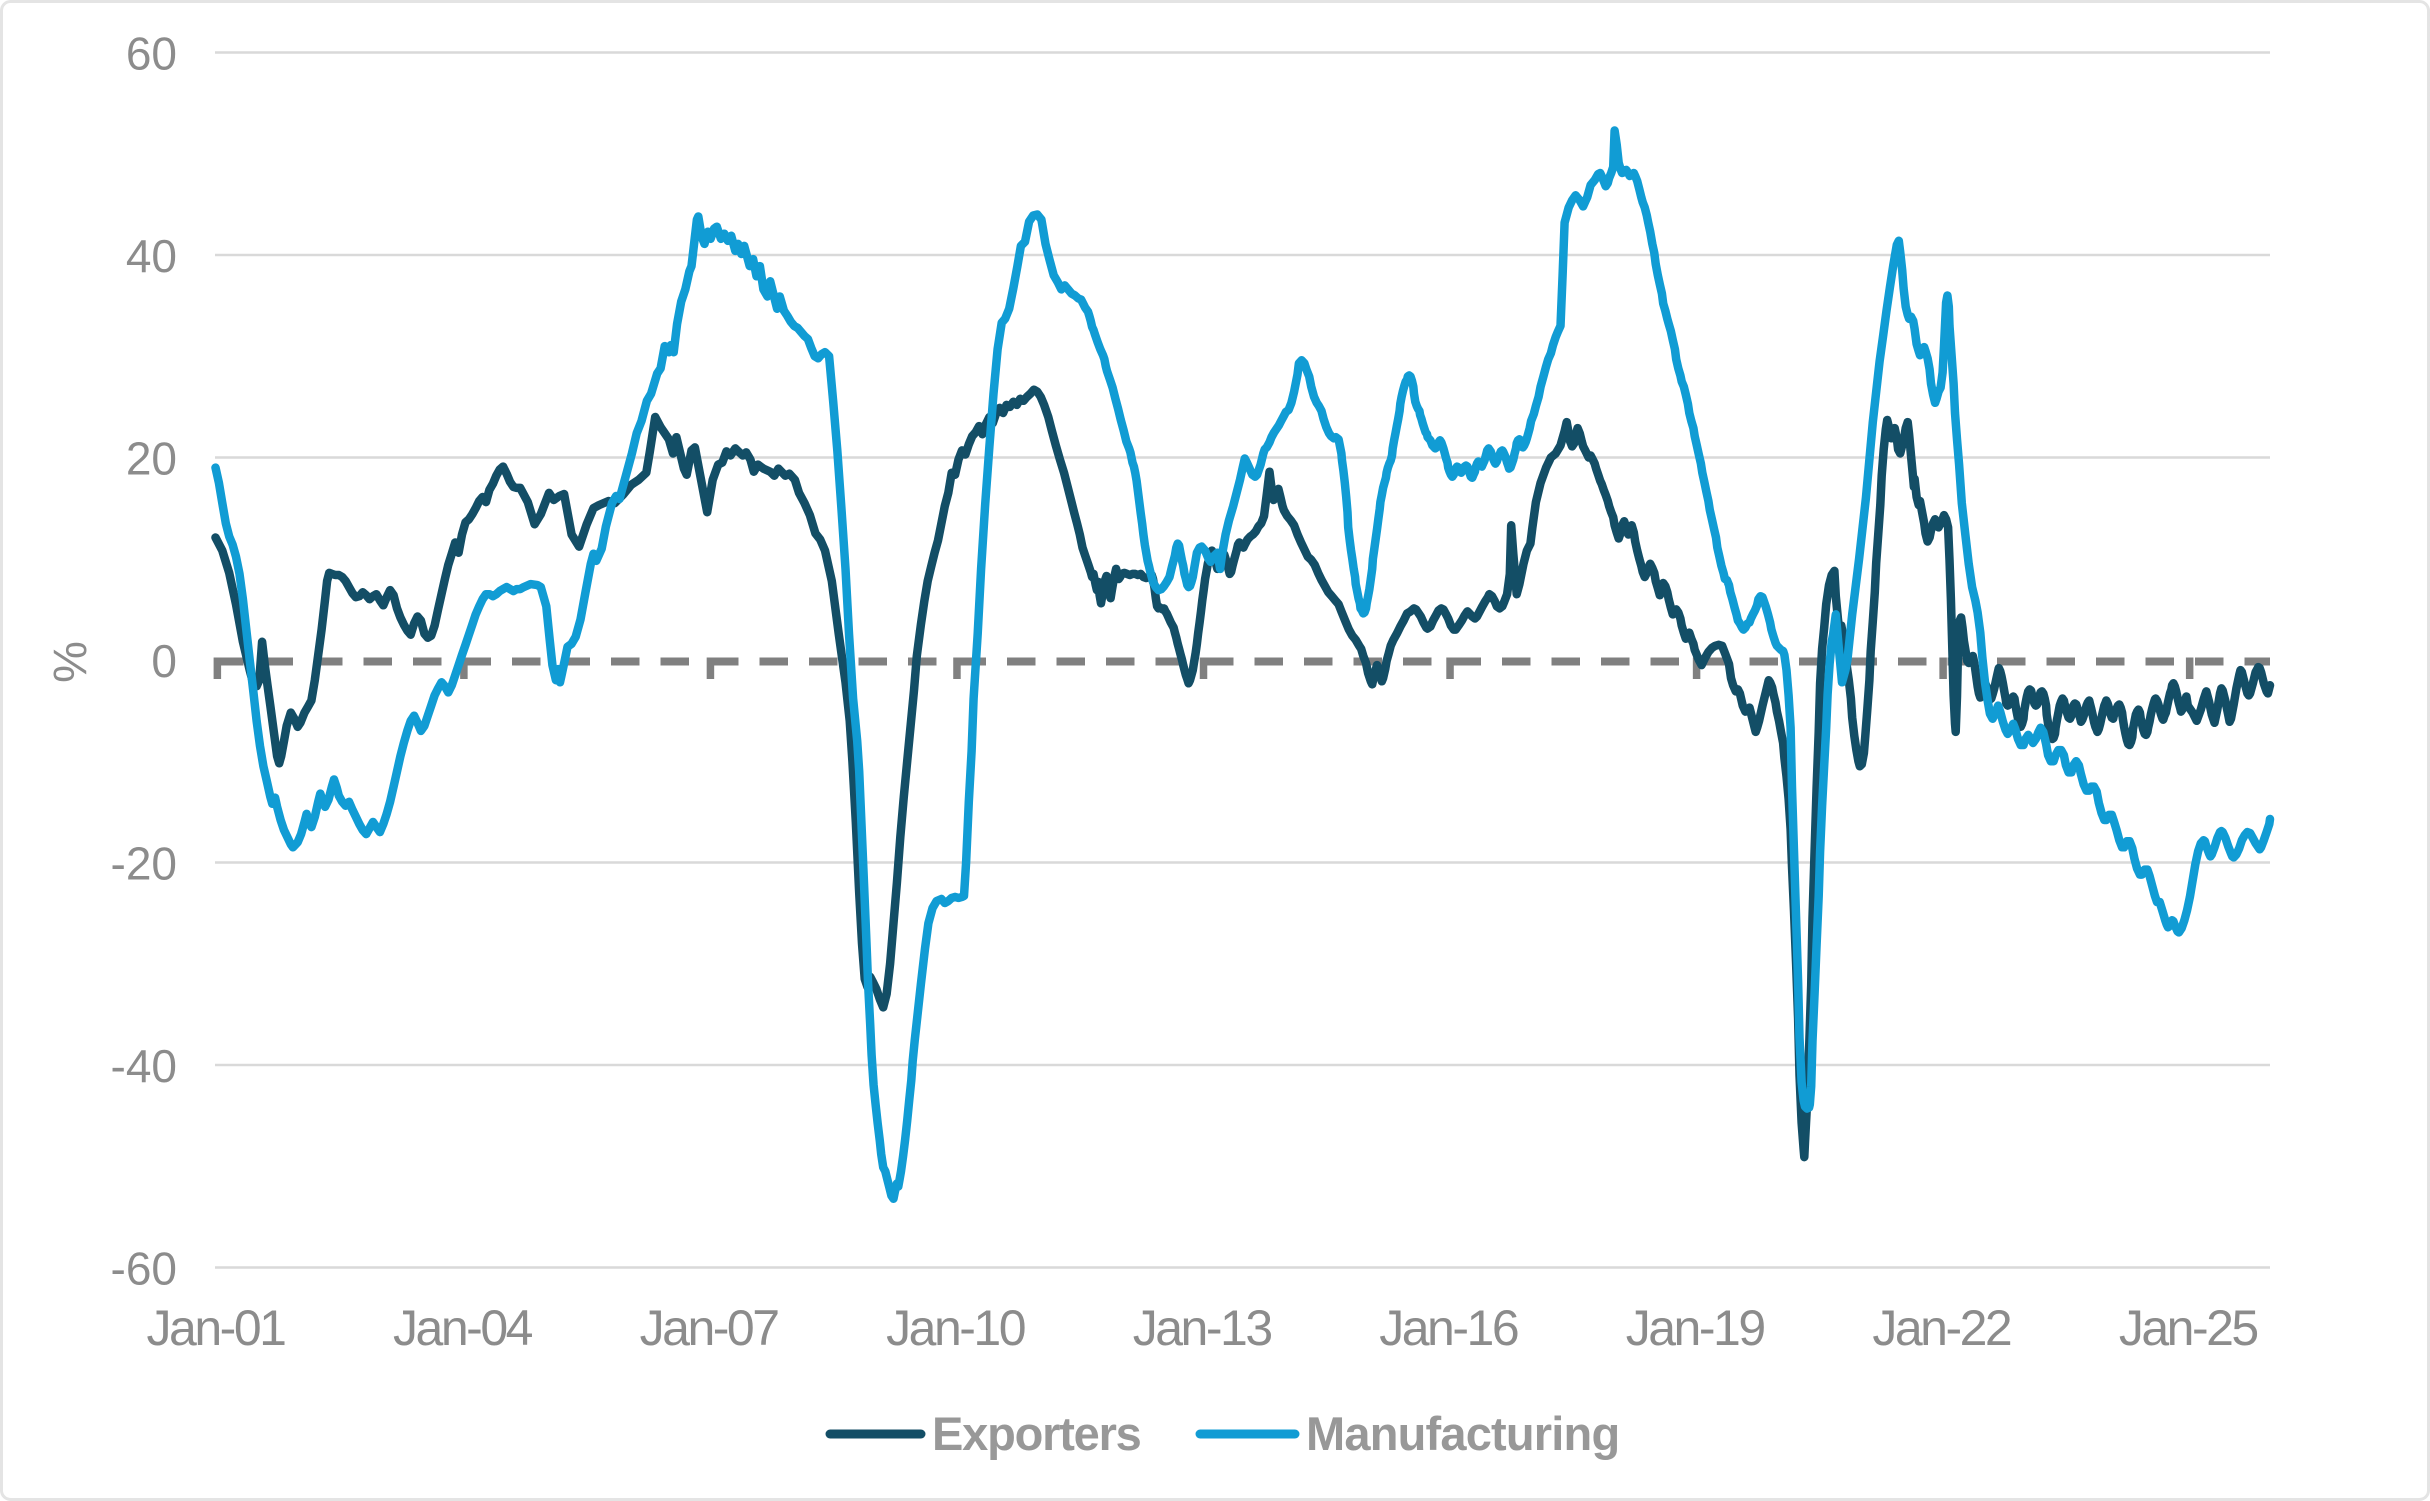 This screenshot has width=2430, height=1501. Describe the element at coordinates (151, 256) in the screenshot. I see `svg-text: 40` at that location.